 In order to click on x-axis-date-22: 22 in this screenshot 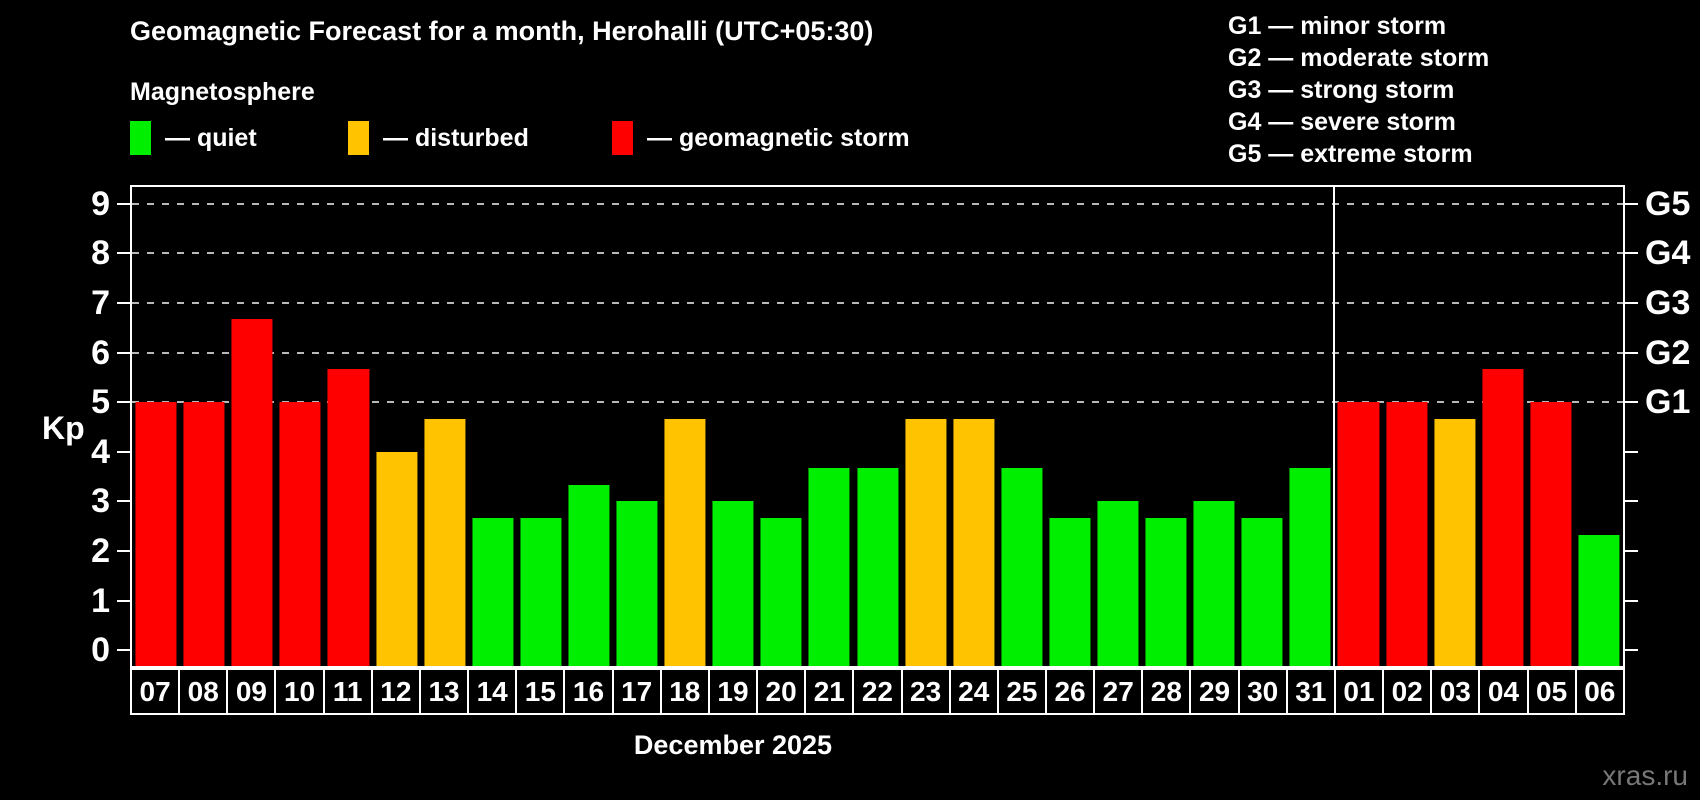, I will do `click(877, 691)`.